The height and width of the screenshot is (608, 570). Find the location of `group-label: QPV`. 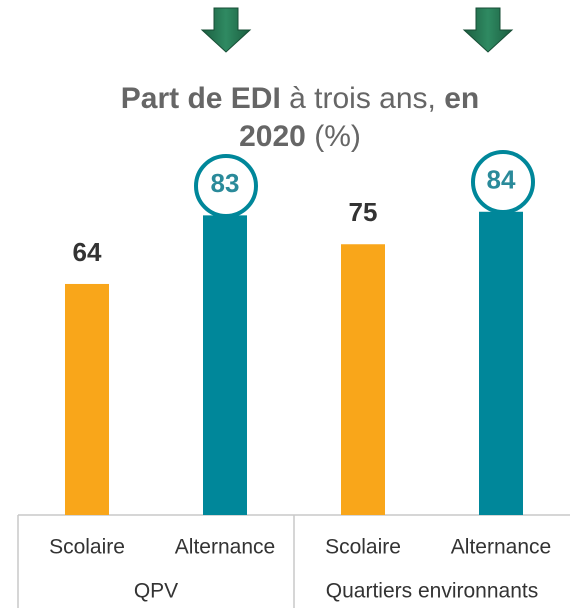

group-label: QPV is located at coordinates (156, 591).